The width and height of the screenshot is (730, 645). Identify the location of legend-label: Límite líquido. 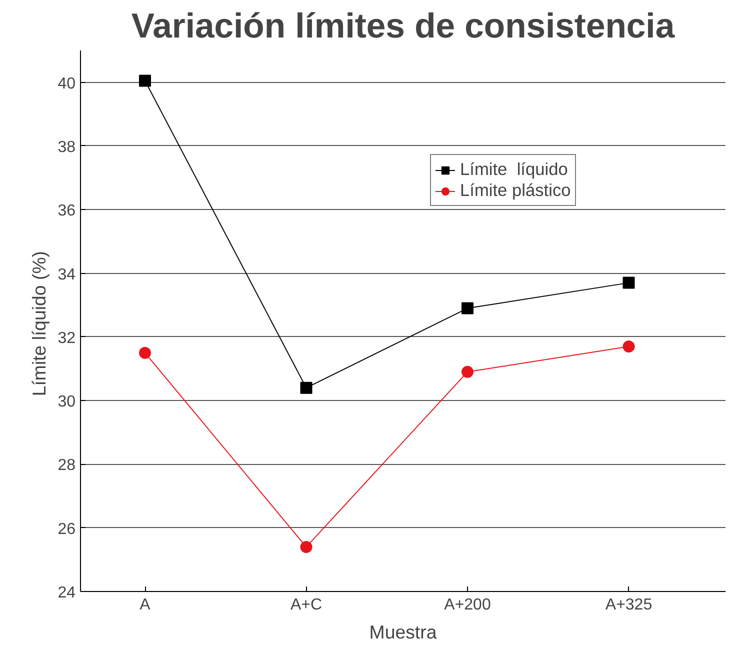
(514, 169).